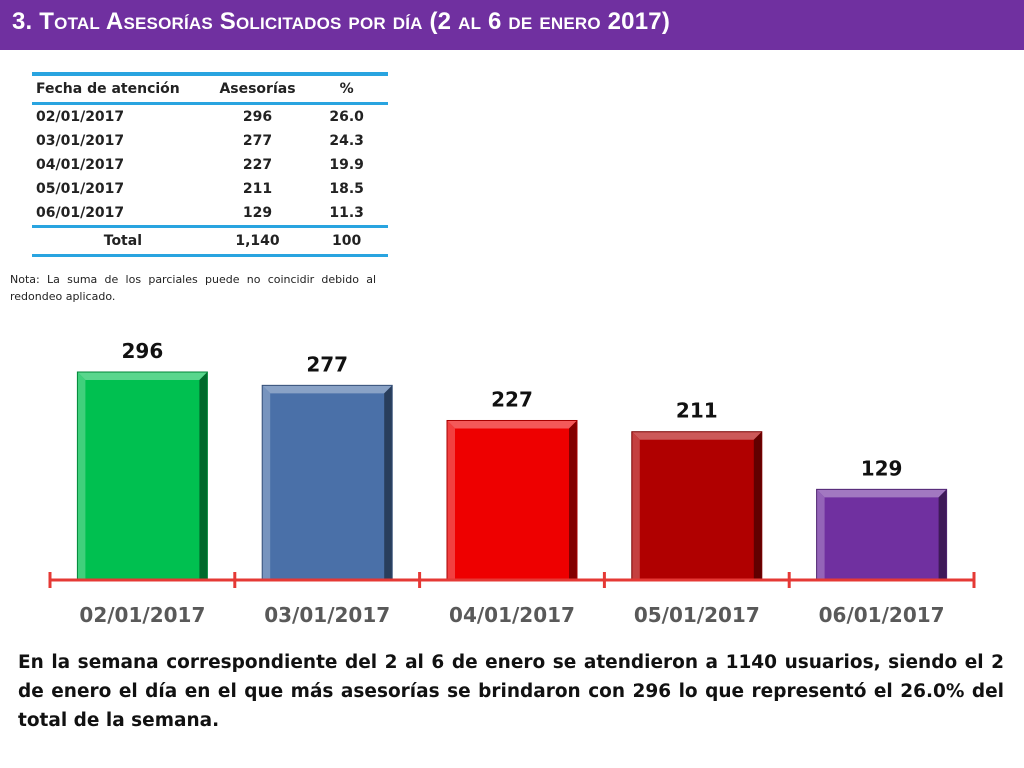 This screenshot has width=1024, height=768. Describe the element at coordinates (882, 615) in the screenshot. I see `x-tick-label: 06/01/2017` at that location.